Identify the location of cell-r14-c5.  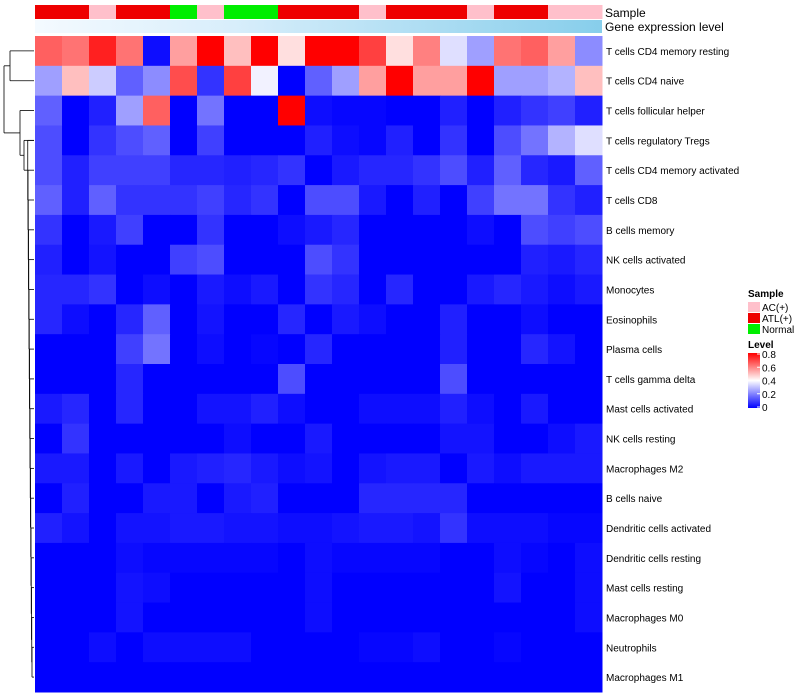
(157, 438).